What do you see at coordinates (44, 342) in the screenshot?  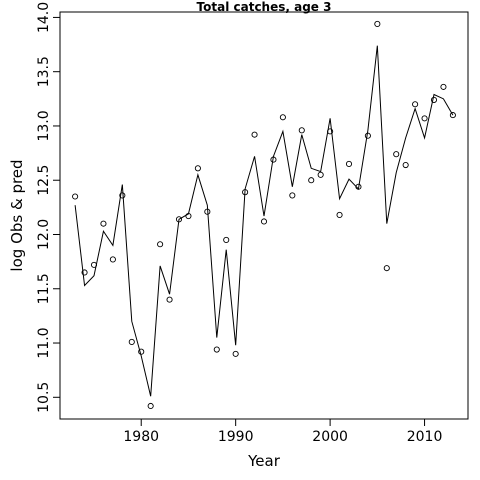 I see `y-tick-label: 11.0` at bounding box center [44, 342].